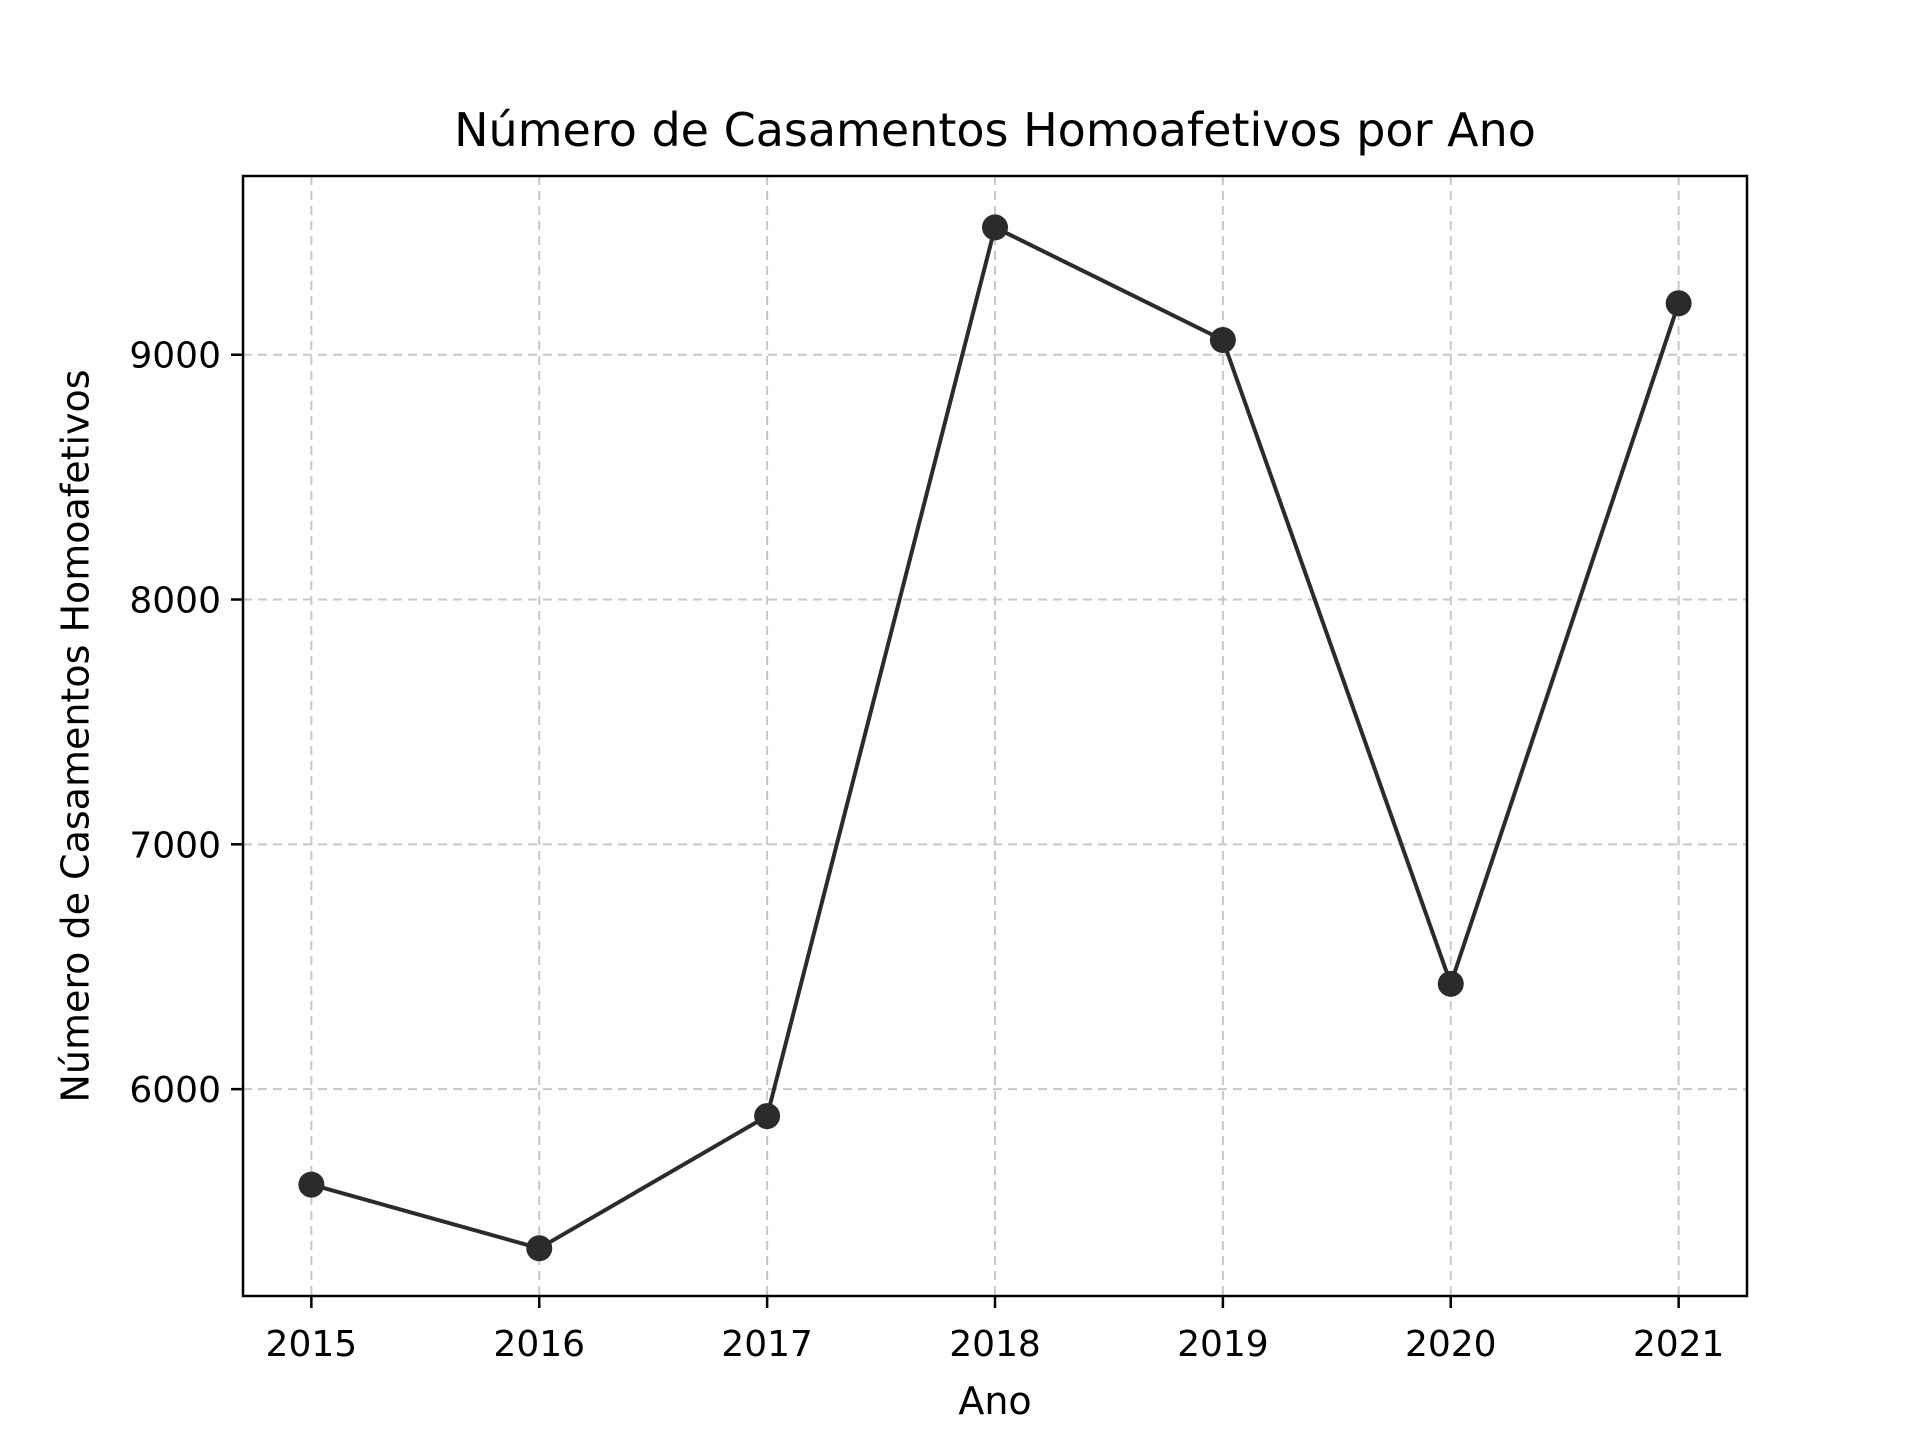  What do you see at coordinates (175, 356) in the screenshot?
I see `y-tick-label: 9000` at bounding box center [175, 356].